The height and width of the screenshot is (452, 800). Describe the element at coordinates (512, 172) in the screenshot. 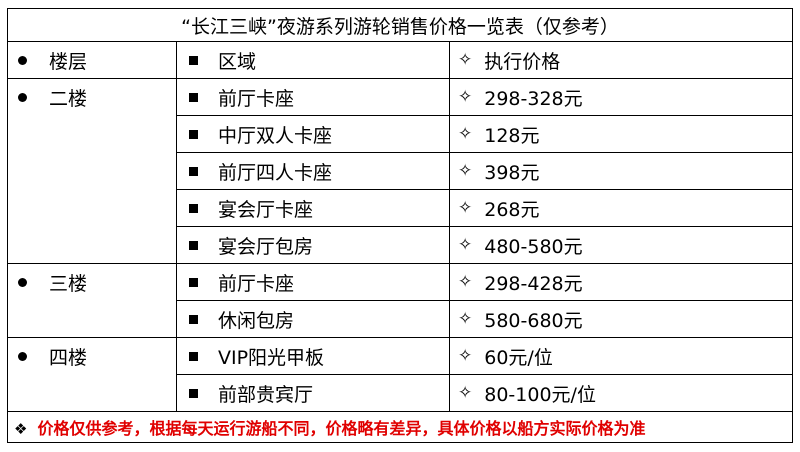

I see `price-value: 398元` at that location.